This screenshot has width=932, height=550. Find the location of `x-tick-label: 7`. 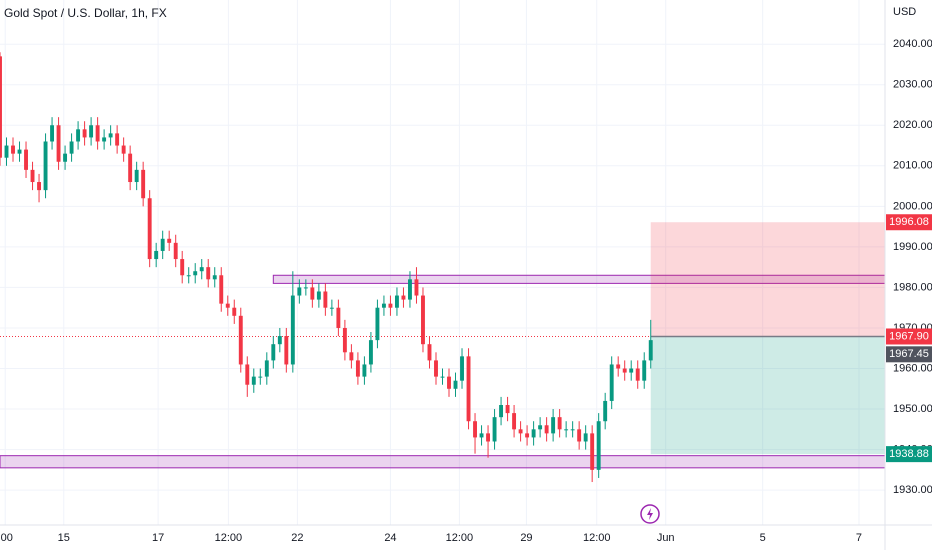

x-tick-label: 7 is located at coordinates (859, 538).